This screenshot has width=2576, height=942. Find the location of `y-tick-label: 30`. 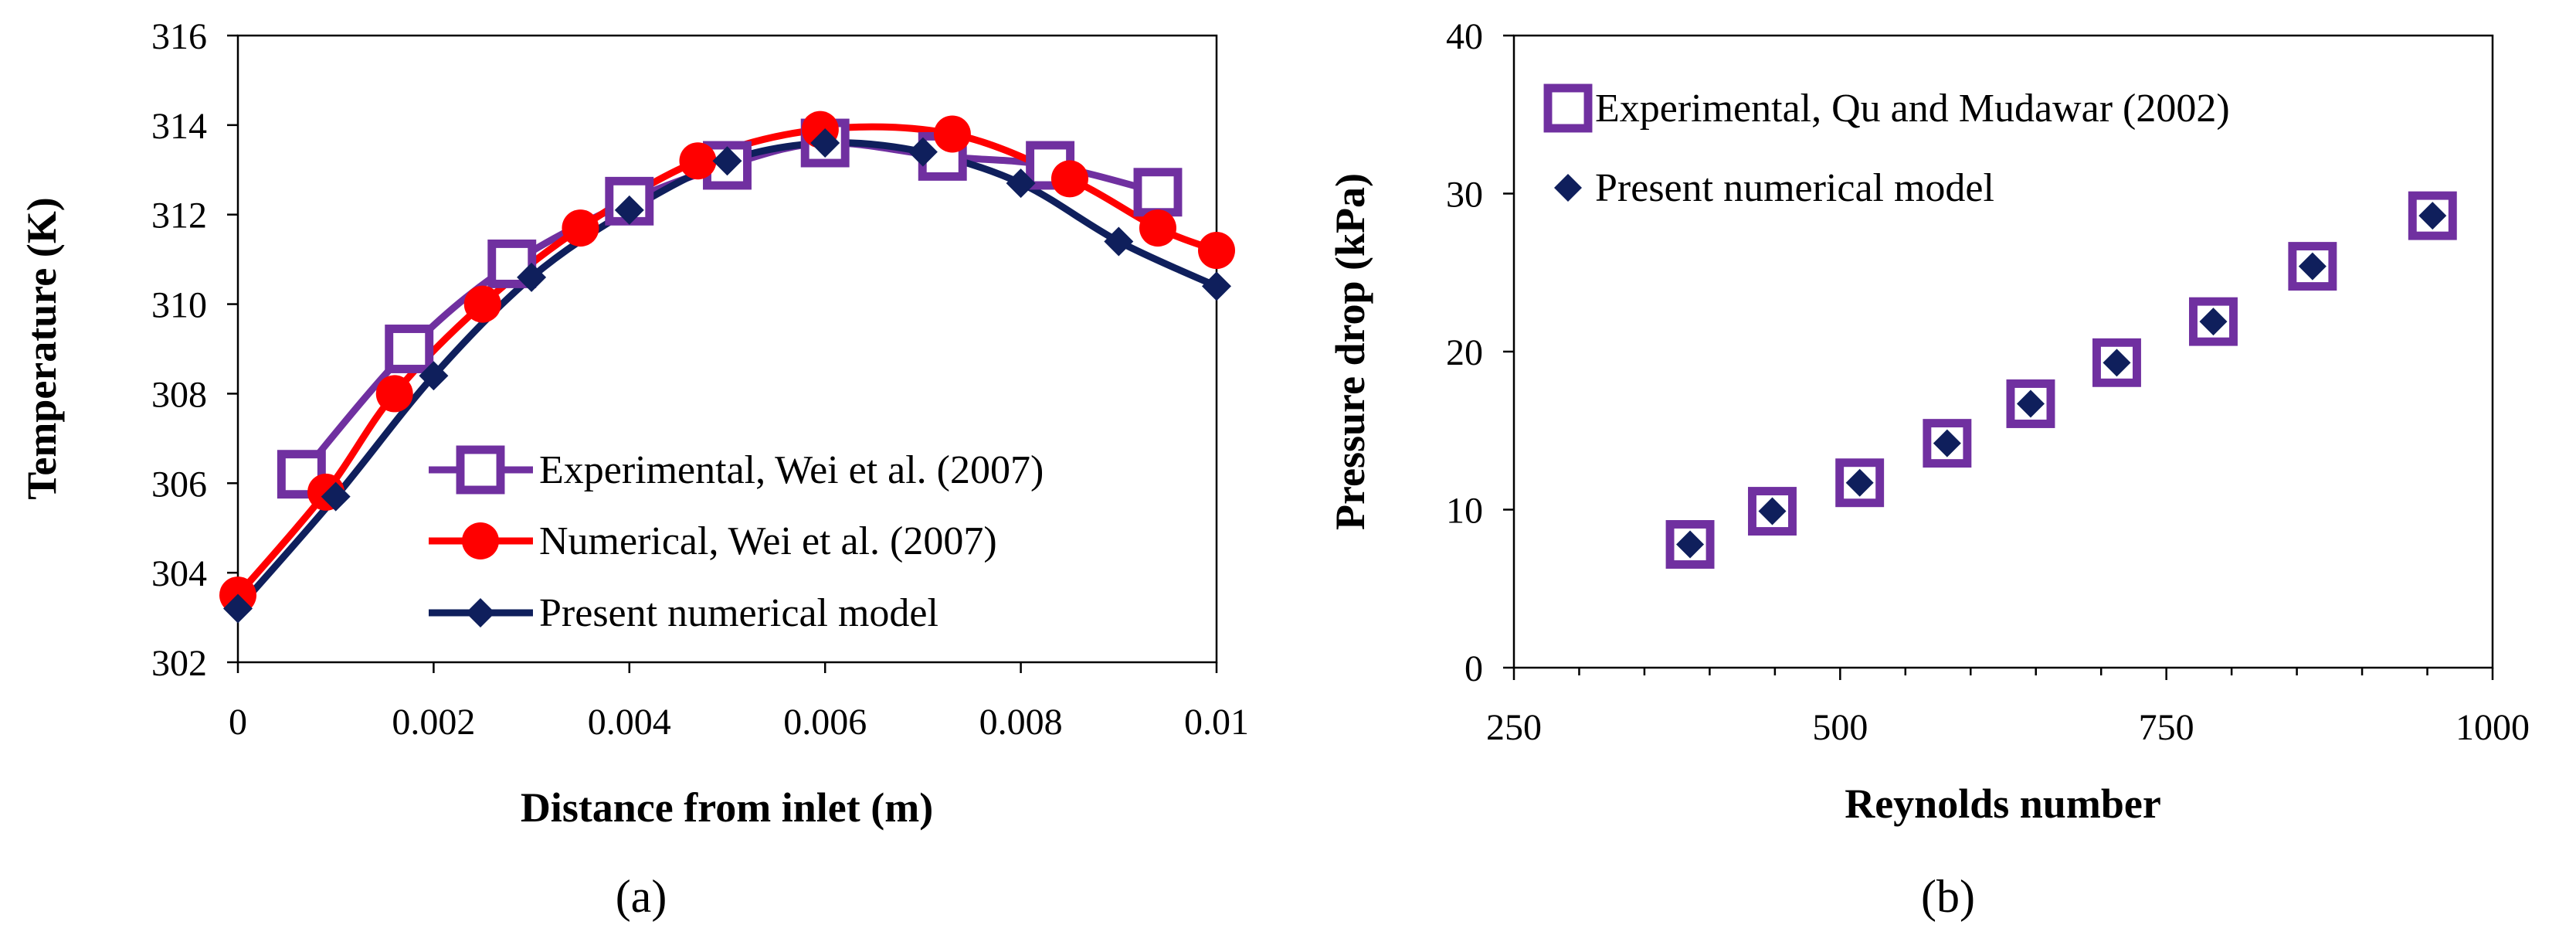

y-tick-label: 30 is located at coordinates (1464, 195).